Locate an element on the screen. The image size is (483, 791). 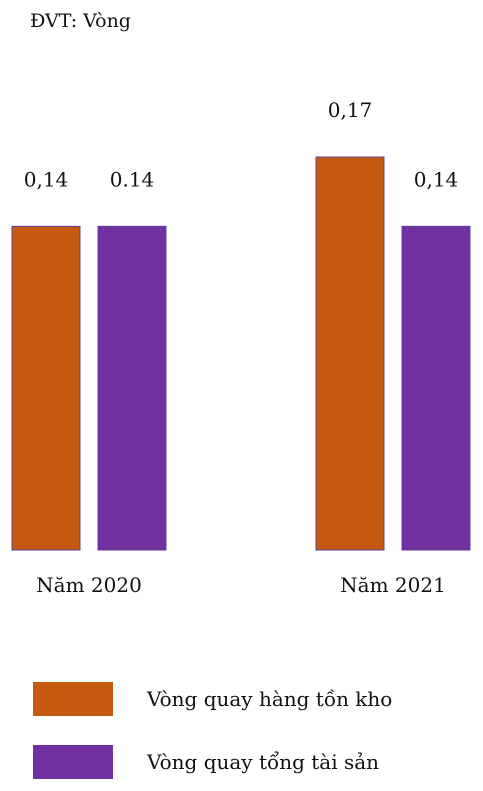
legend-label-total-asset-turnover: Vòng quay tổng tài sản is located at coordinates (263, 762).